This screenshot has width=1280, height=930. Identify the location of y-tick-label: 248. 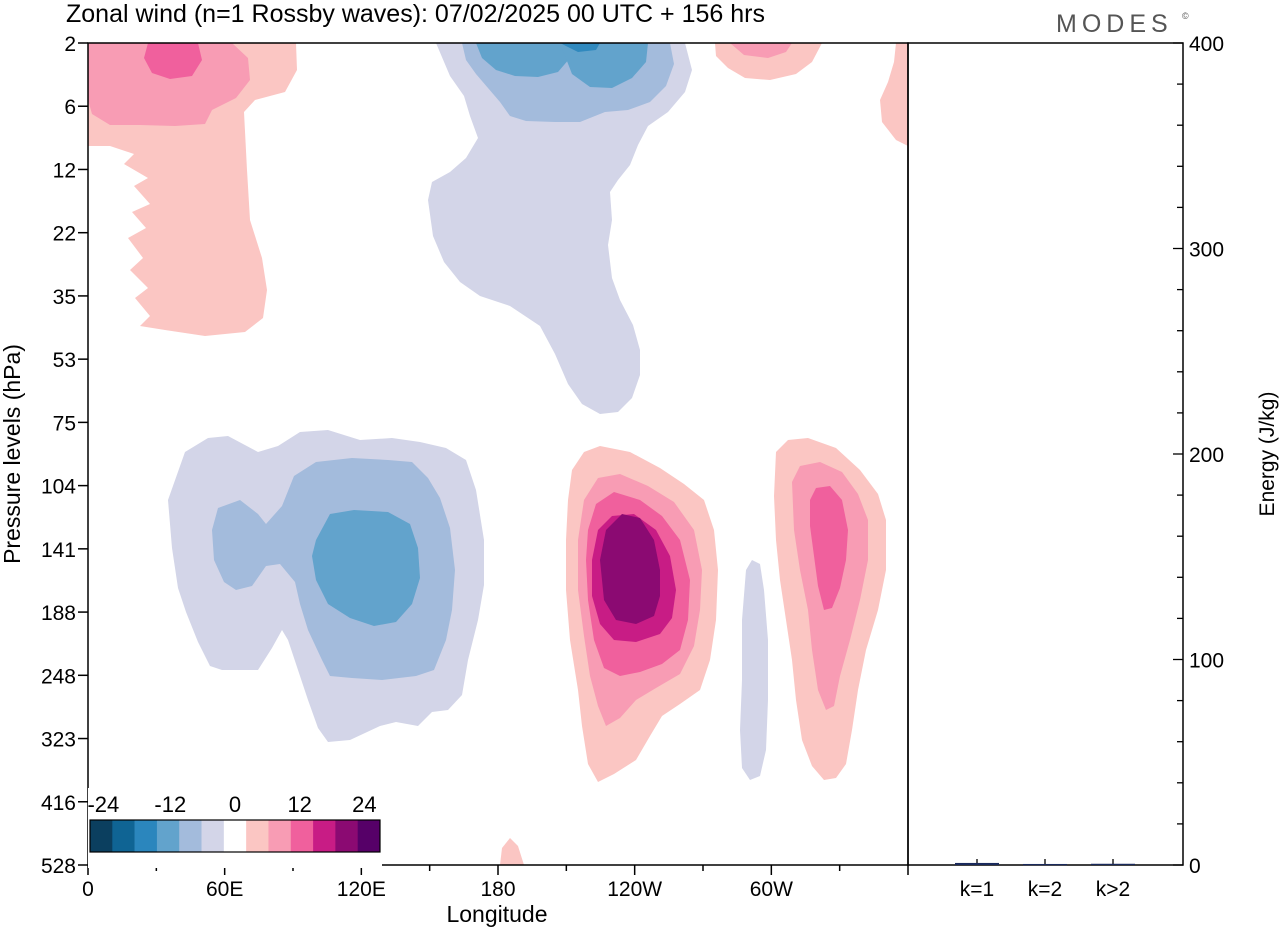
(58, 676).